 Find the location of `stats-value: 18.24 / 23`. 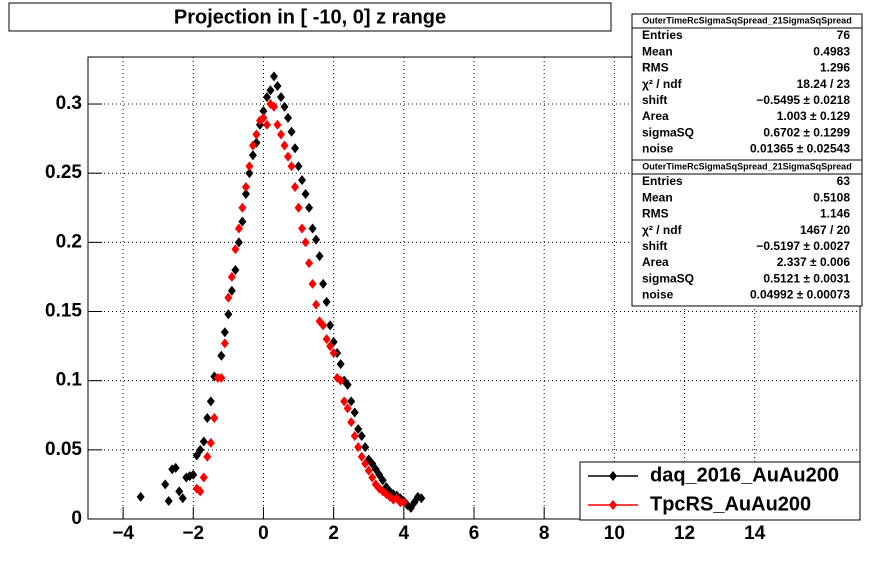

stats-value: 18.24 / 23 is located at coordinates (824, 84).